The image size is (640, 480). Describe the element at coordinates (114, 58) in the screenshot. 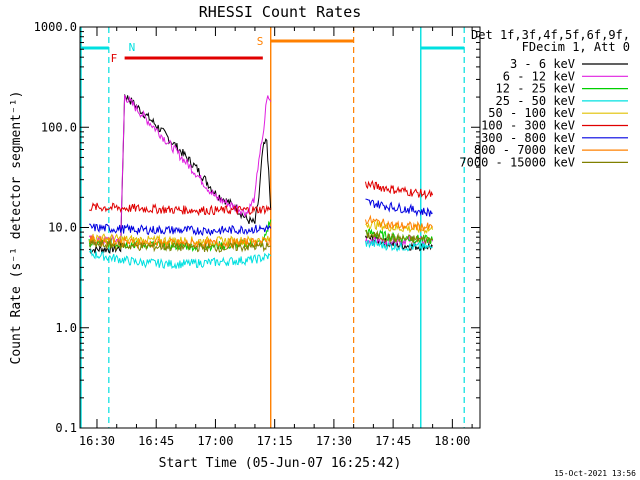

I see `flag-label-f: F` at that location.